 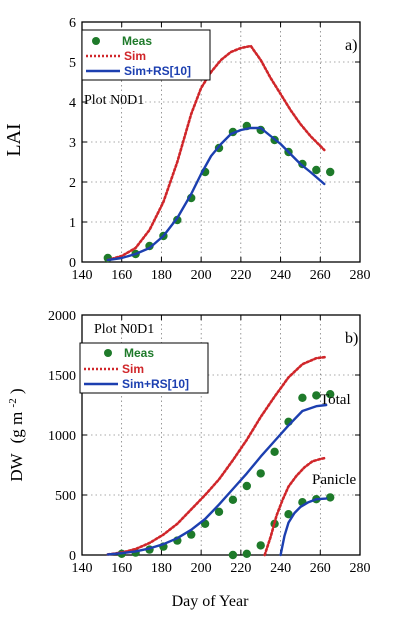 I want to click on svg-text:DW (g m -2: DW (g m -2 ), so click(x=13, y=434).